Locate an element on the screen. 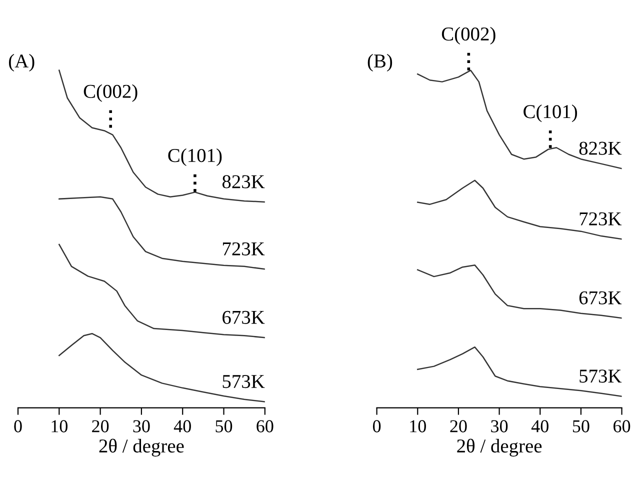  chart-title: (A) is located at coordinates (21, 63).